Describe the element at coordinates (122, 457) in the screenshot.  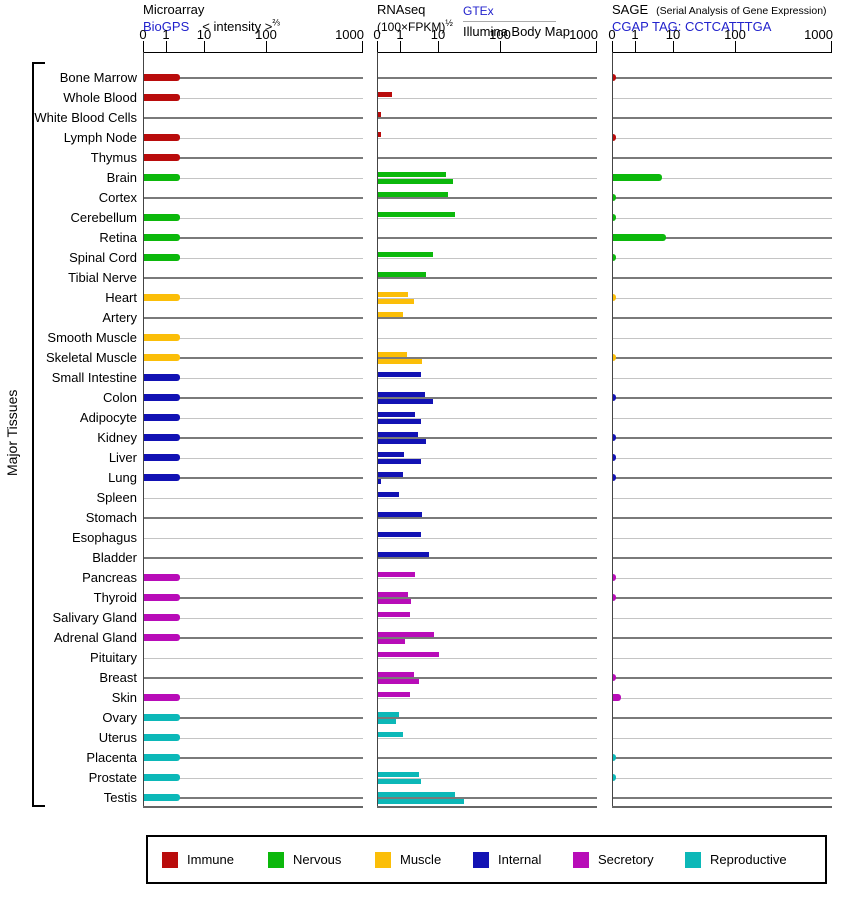
I see `tissue-label: Liver` at that location.